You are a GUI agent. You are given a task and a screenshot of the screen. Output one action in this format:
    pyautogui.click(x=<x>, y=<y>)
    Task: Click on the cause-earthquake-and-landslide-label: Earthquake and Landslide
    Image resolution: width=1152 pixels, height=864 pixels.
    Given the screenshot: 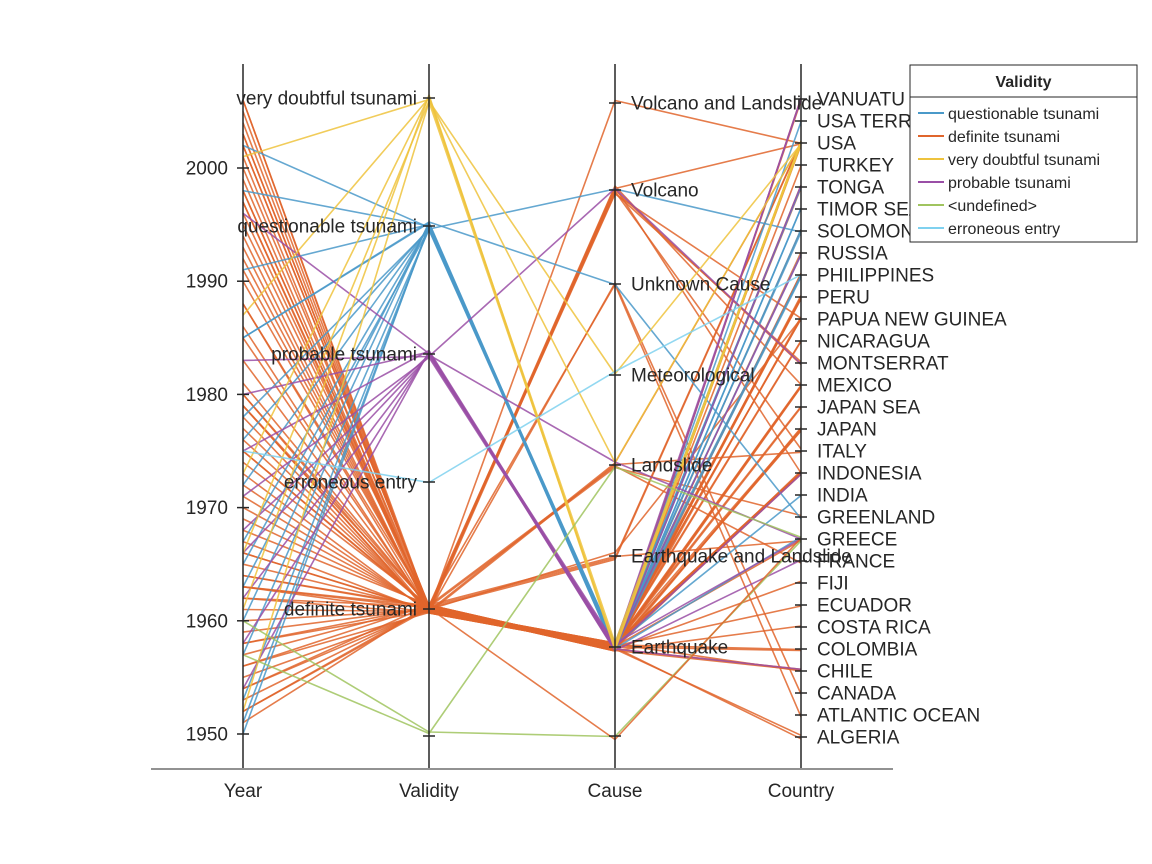 What is the action you would take?
    pyautogui.click(x=741, y=557)
    